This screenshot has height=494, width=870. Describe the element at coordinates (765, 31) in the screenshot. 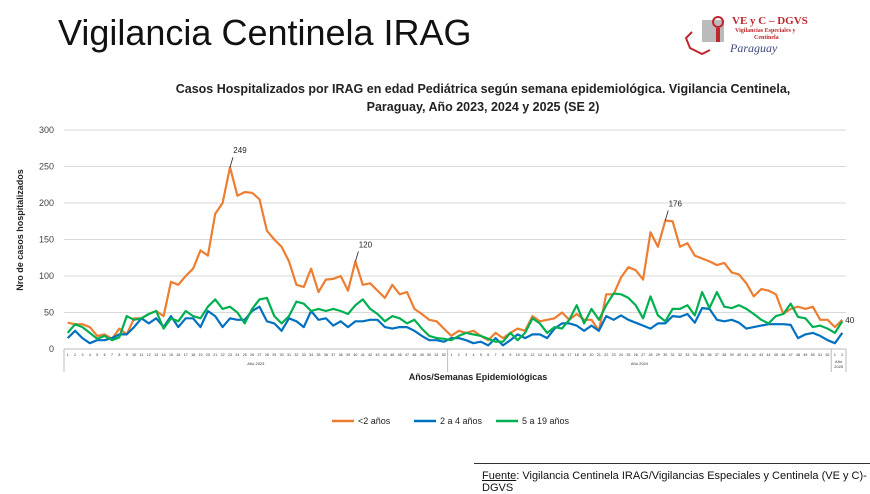

I see `logo-line2: Vigilancias Especiales y` at that location.